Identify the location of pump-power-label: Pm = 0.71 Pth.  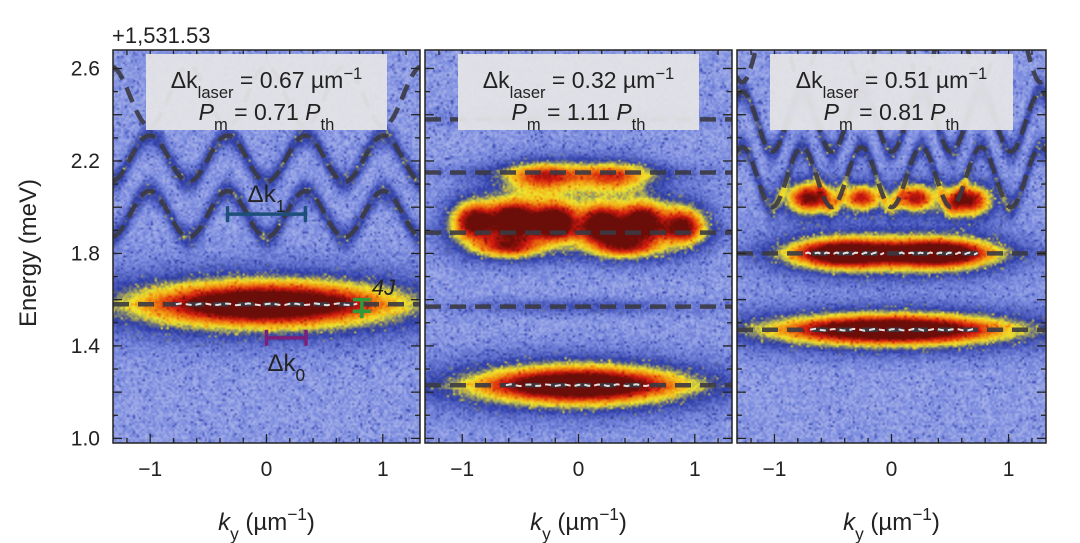
(267, 116).